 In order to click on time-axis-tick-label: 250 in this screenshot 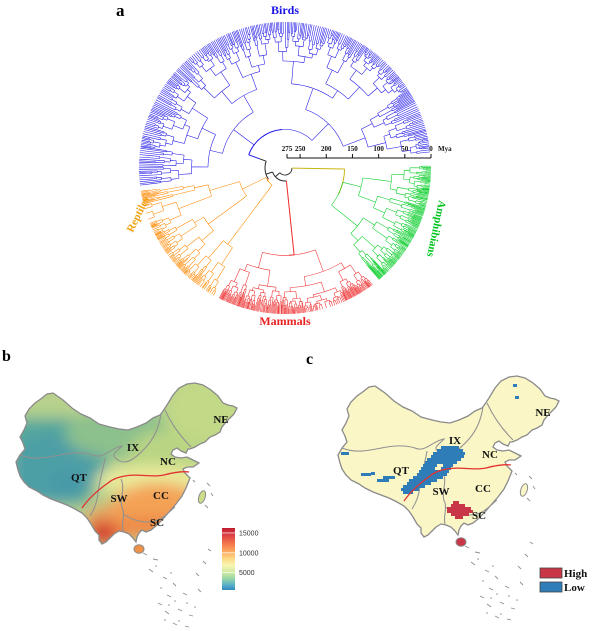, I will do `click(300, 149)`.